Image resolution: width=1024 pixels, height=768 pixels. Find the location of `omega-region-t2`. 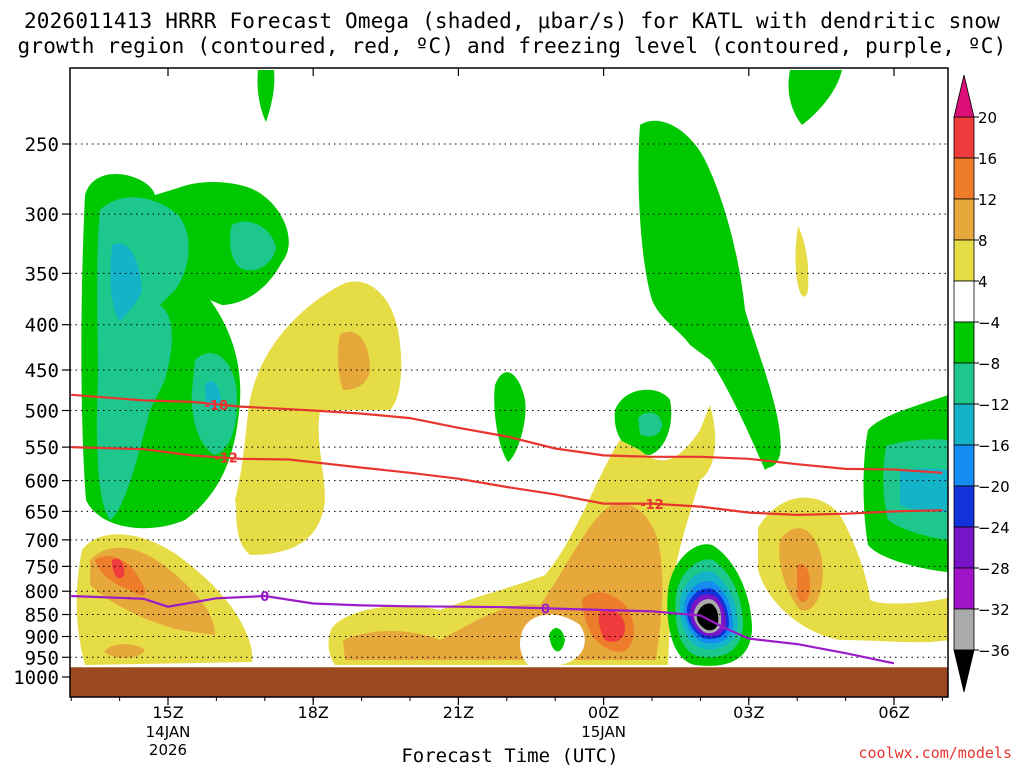

omega-region-t2 is located at coordinates (253, 246).